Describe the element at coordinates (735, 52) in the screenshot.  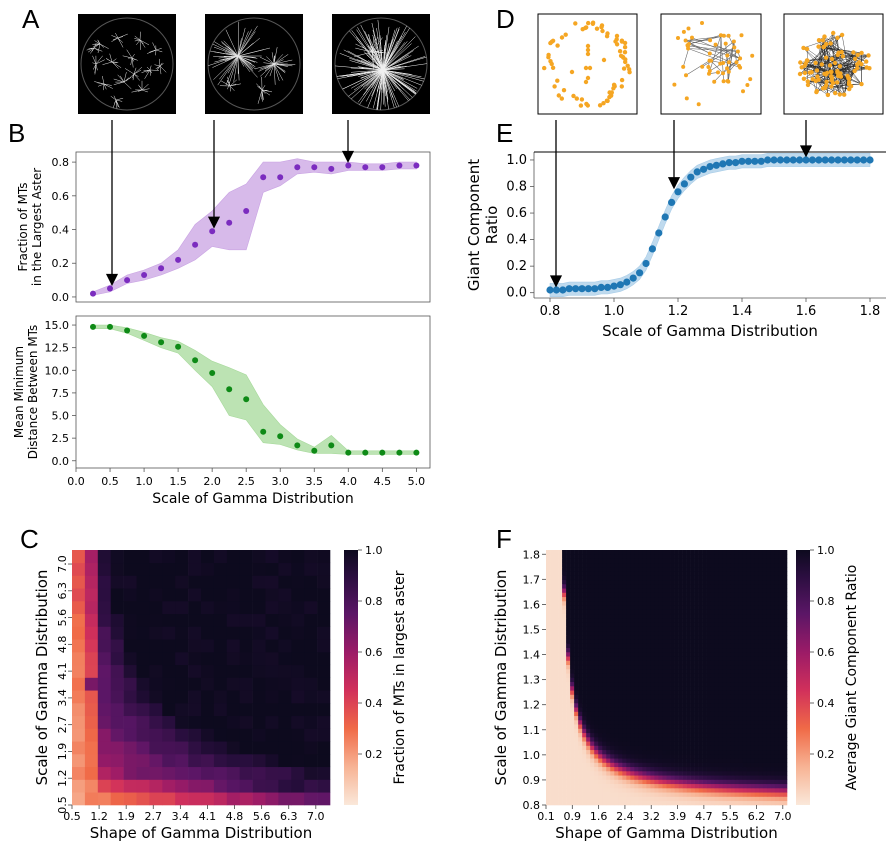
I see `network-edge` at that location.